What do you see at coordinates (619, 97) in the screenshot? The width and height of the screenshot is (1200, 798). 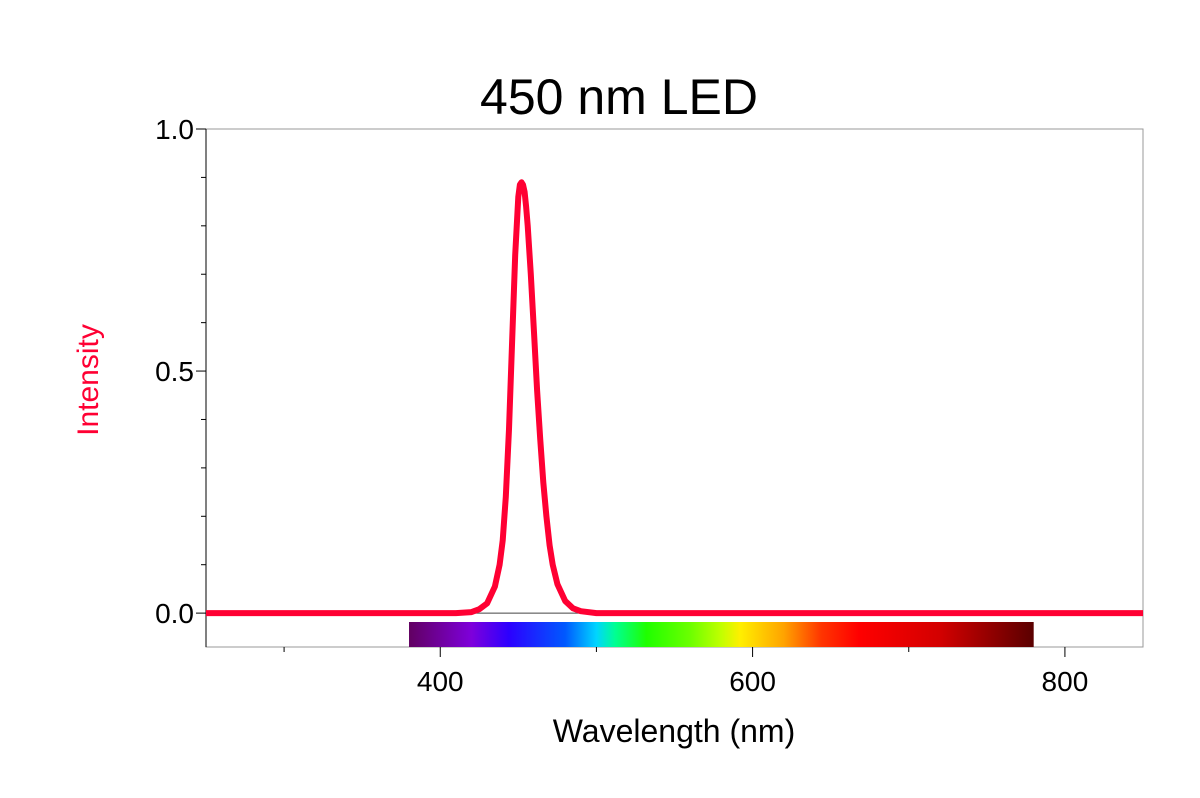 I see `chart-title: 450 nm LED` at bounding box center [619, 97].